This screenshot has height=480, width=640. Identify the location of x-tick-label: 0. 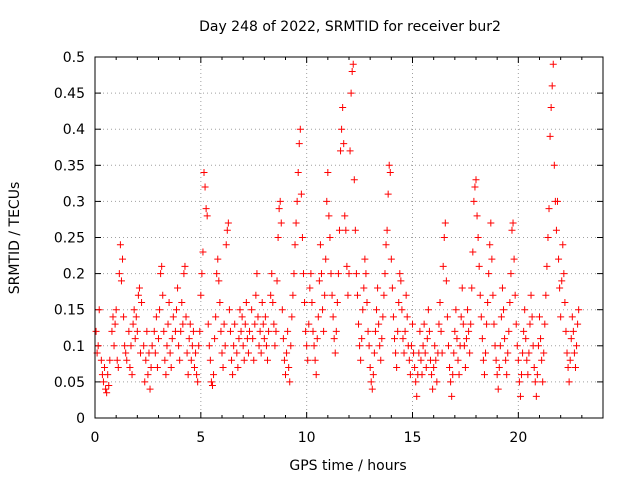
(95, 438).